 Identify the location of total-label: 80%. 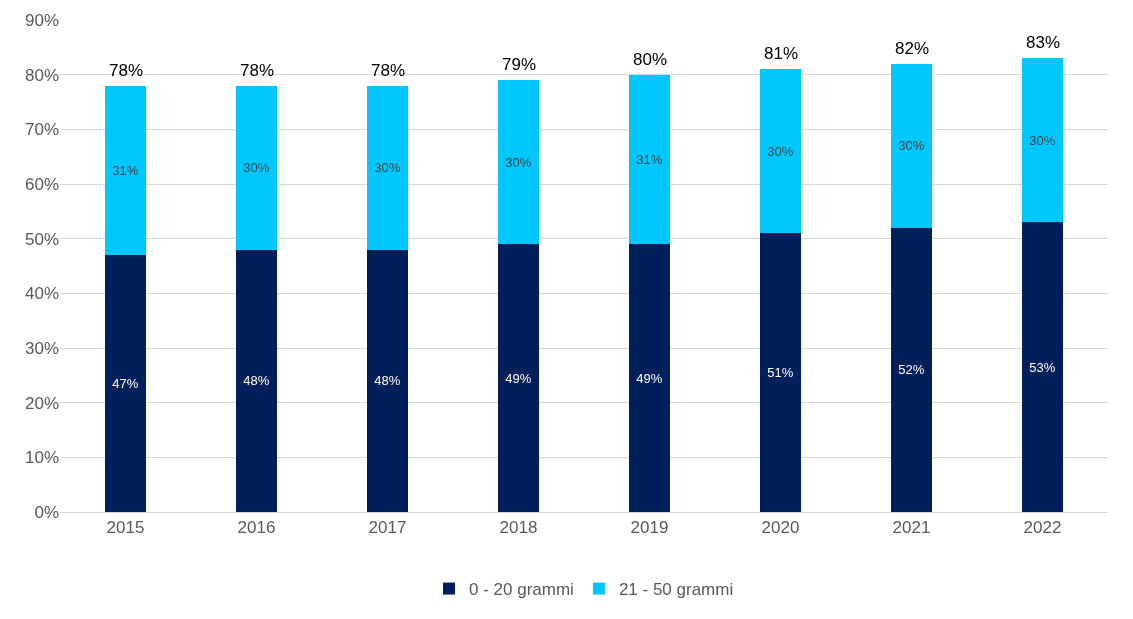
(650, 59).